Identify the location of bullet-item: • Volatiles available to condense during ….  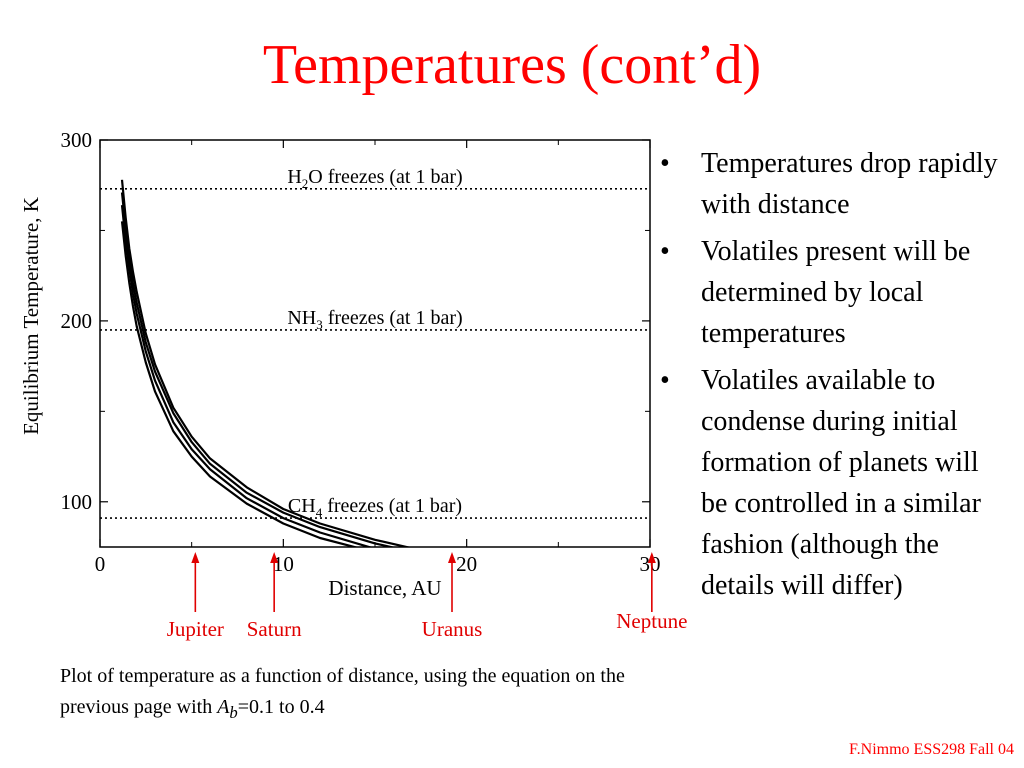
(830, 483).